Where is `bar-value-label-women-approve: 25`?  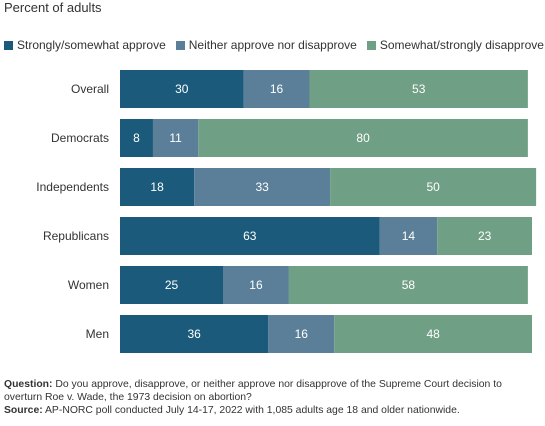
bar-value-label-women-approve: 25 is located at coordinates (172, 285).